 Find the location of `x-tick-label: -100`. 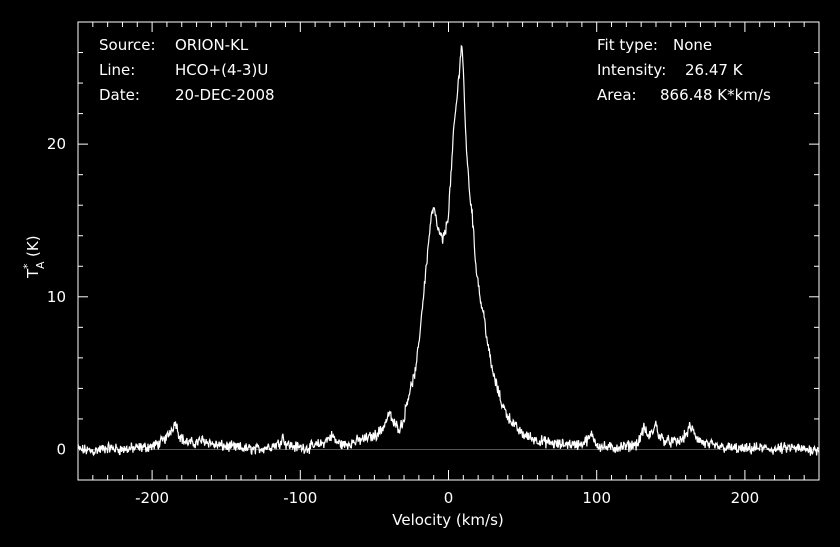

x-tick-label: -100 is located at coordinates (300, 498).